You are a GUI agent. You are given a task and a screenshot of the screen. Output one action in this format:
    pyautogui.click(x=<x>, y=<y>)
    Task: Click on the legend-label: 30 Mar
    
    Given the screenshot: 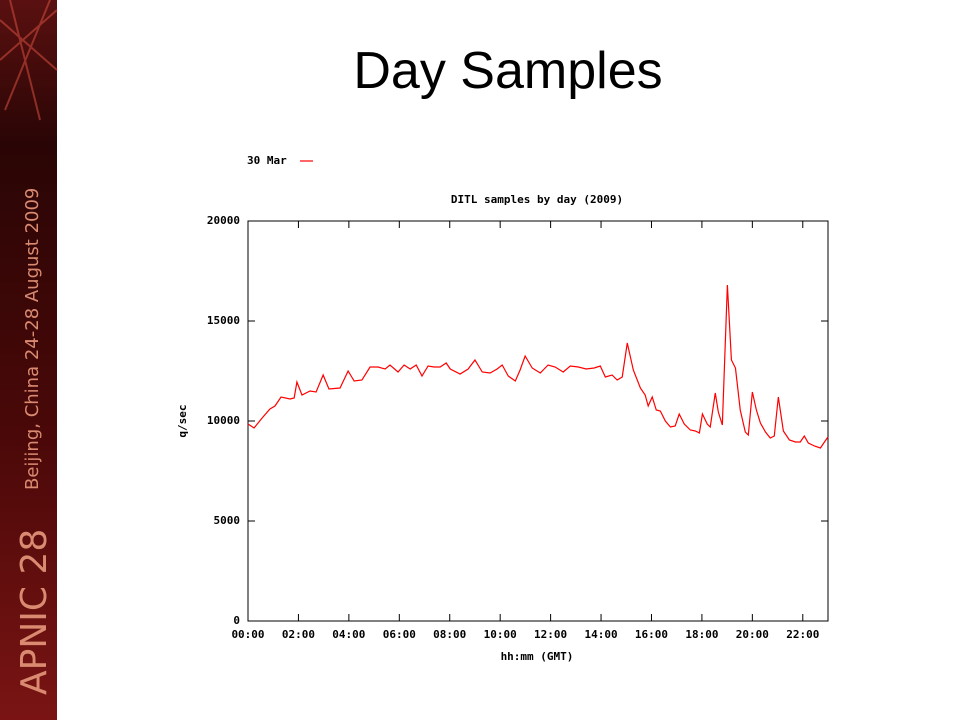 What is the action you would take?
    pyautogui.click(x=267, y=160)
    